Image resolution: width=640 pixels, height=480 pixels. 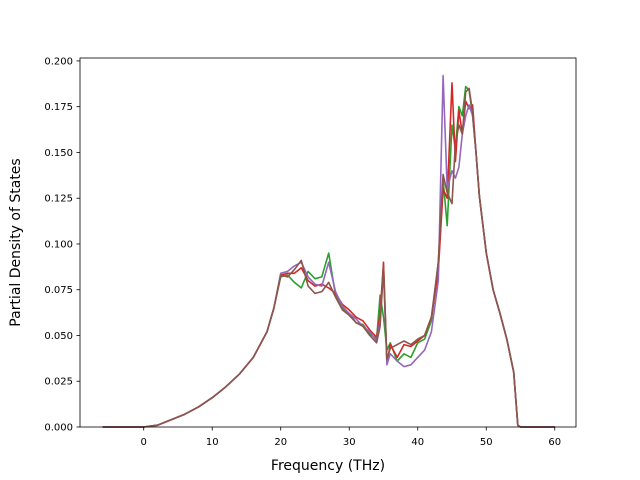 I want to click on y-tick-label: 0.050, so click(x=58, y=336).